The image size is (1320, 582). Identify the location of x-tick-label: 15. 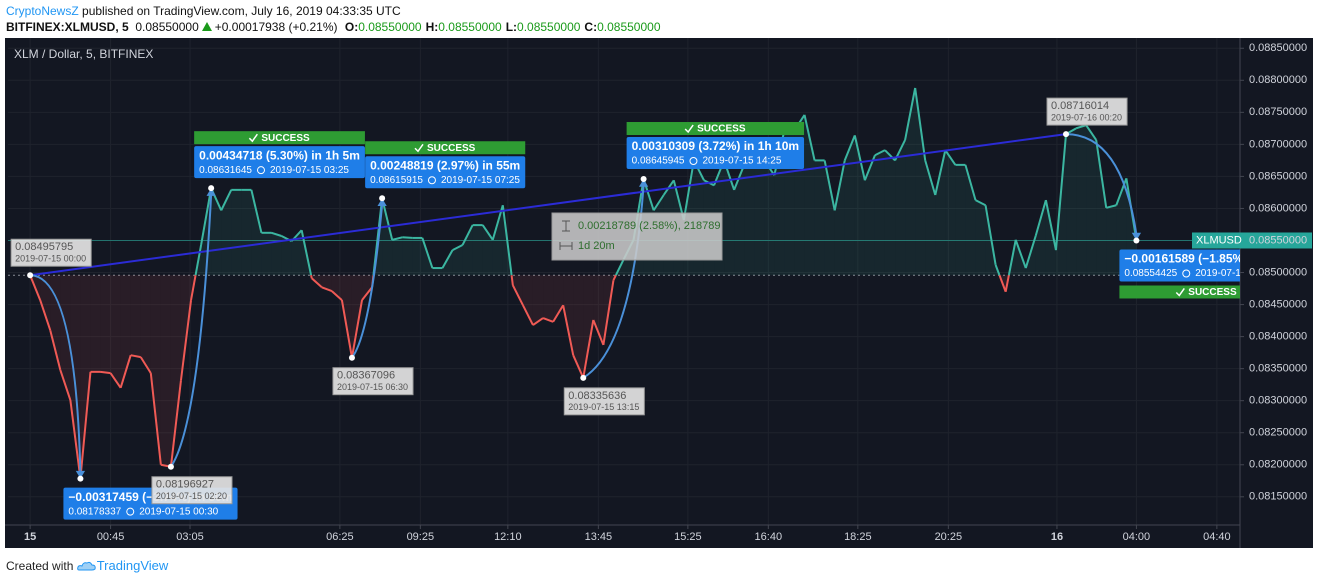
(30, 537).